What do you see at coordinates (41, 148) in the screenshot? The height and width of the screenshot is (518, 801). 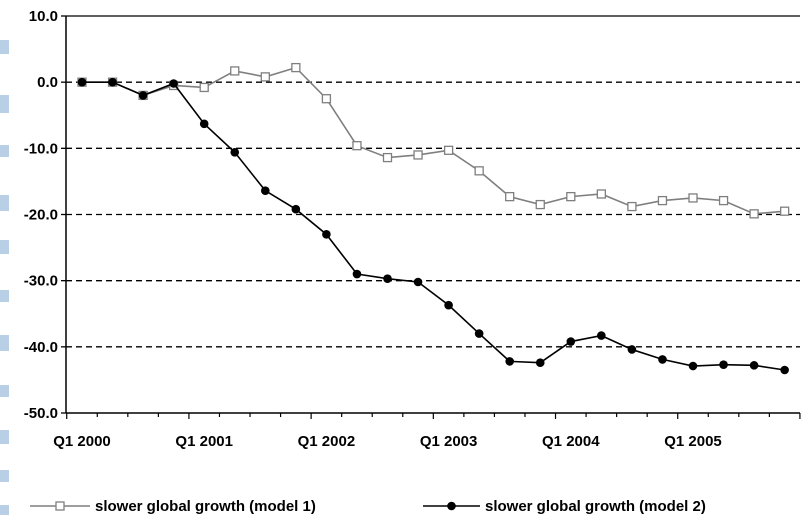 I see `y-tick-label: -10.0` at bounding box center [41, 148].